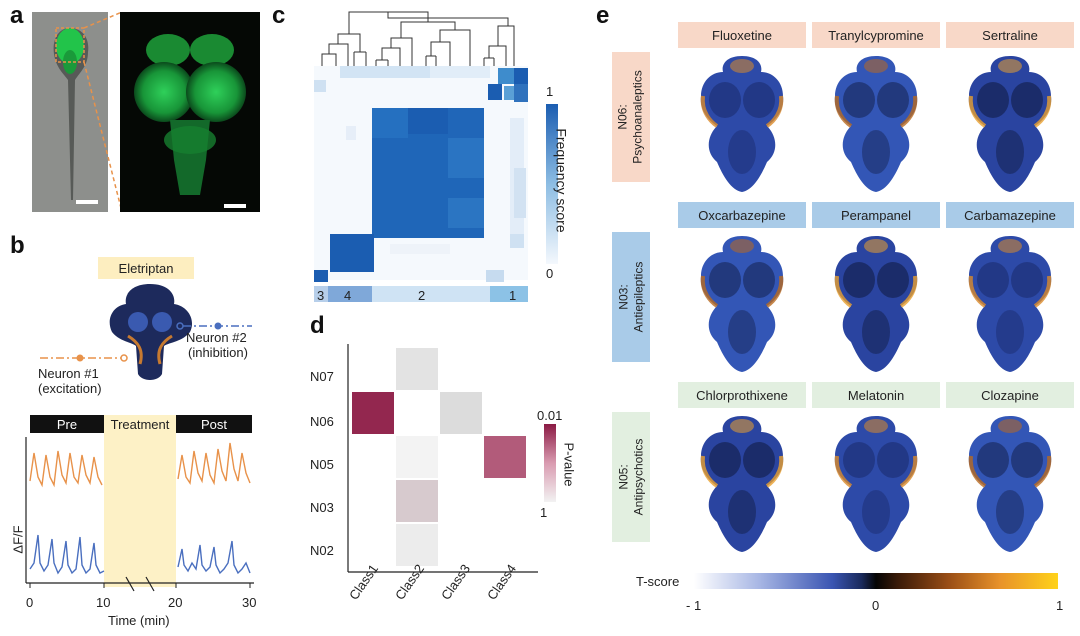 This screenshot has height=636, width=1080. I want to click on d-cell-N02-Class2, so click(417, 545).